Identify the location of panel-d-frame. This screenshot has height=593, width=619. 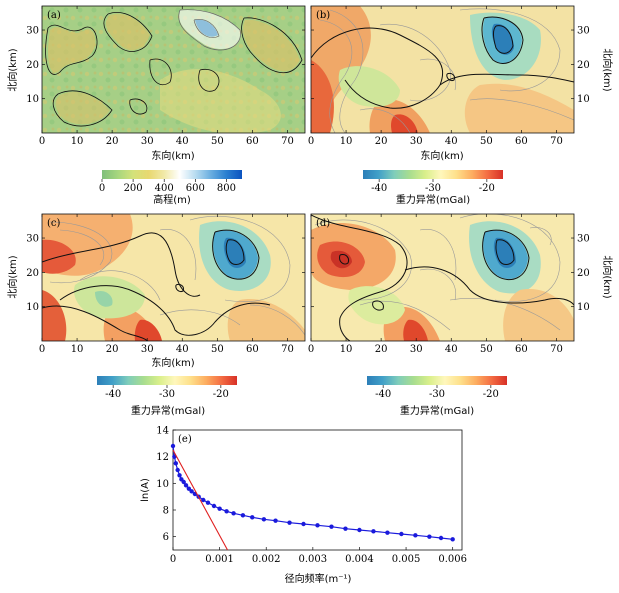
(442, 277).